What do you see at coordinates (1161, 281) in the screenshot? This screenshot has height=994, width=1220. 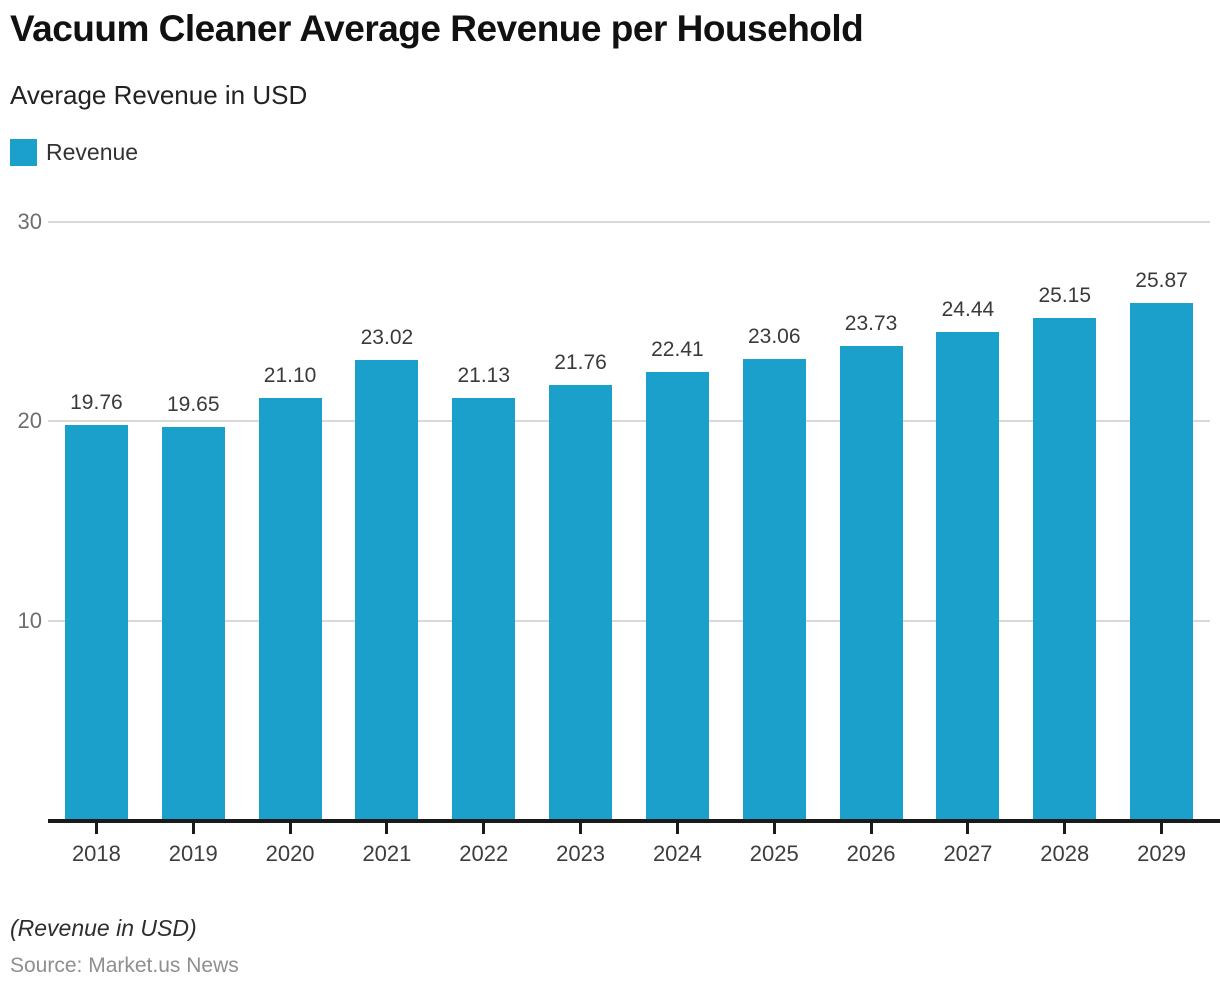 I see `value-label-2029: 25.87` at bounding box center [1161, 281].